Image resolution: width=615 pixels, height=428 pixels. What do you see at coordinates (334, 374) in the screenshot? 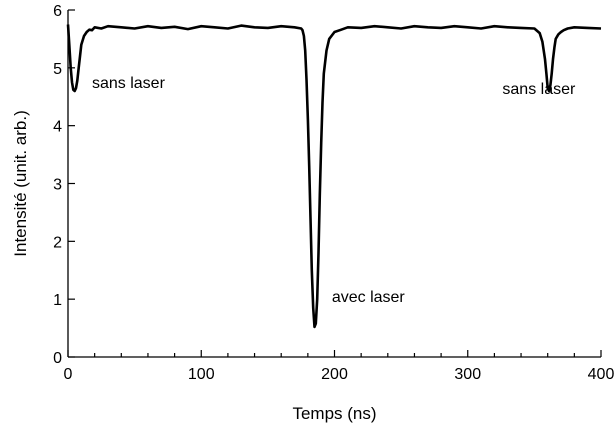
I see `x-tick-label: 200` at bounding box center [334, 374].